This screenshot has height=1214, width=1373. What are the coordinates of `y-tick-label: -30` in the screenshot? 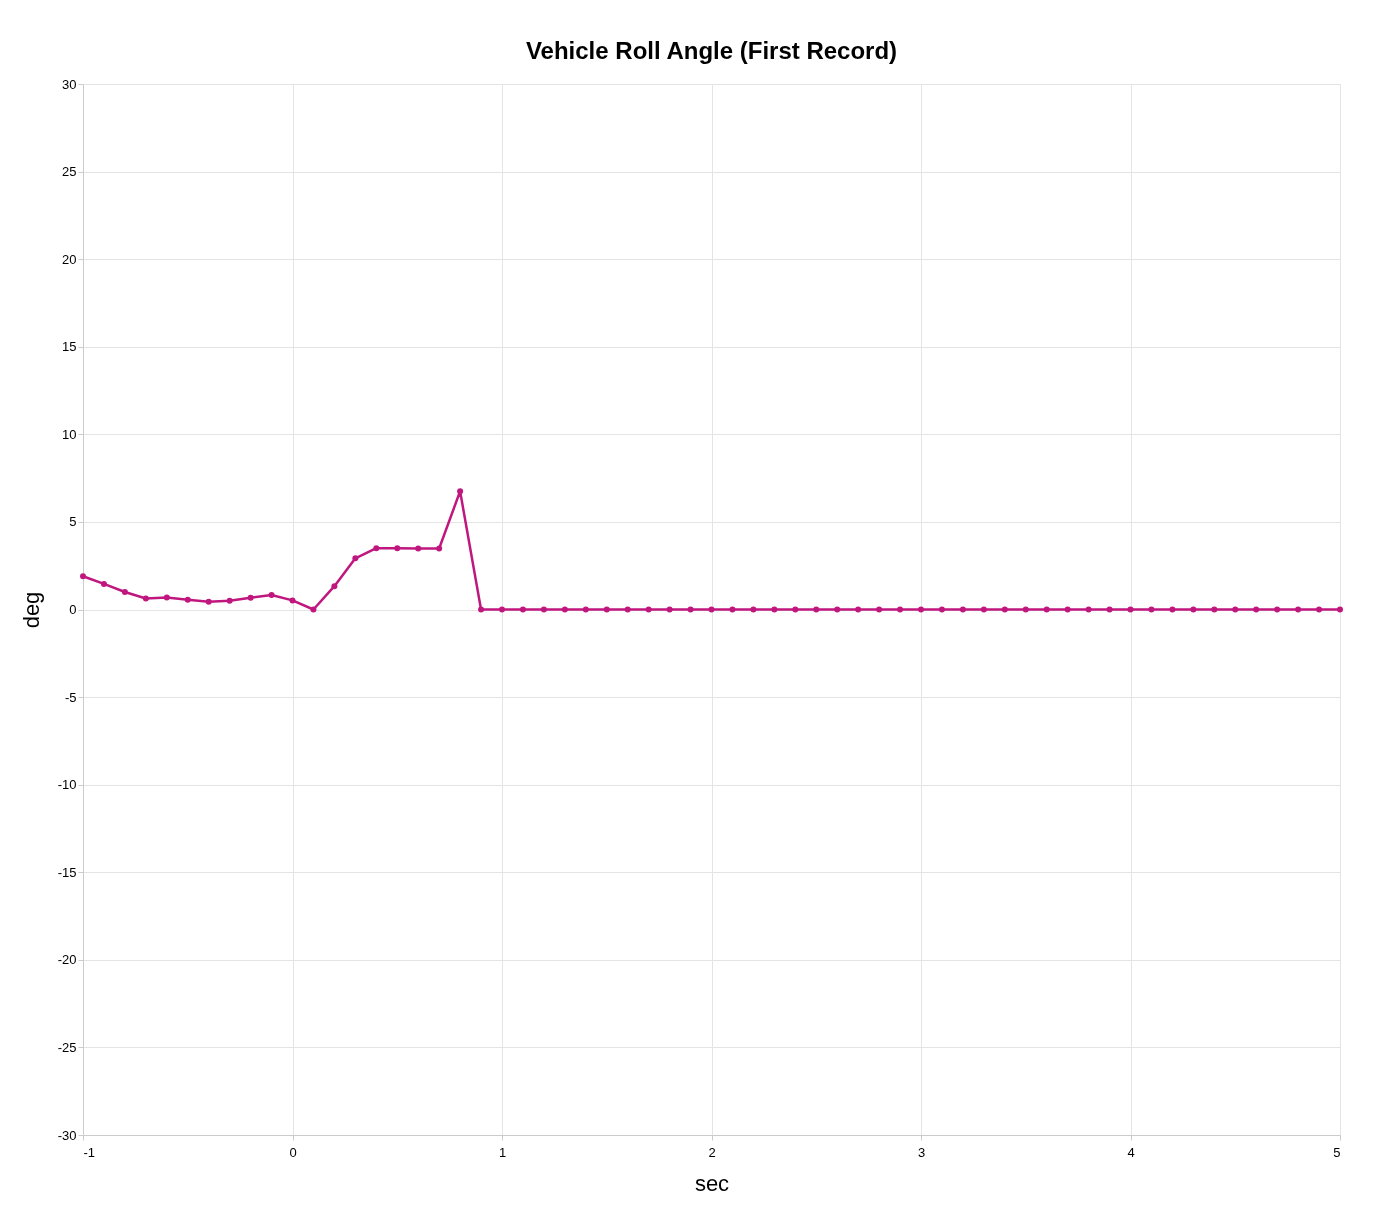 It's located at (67, 1135).